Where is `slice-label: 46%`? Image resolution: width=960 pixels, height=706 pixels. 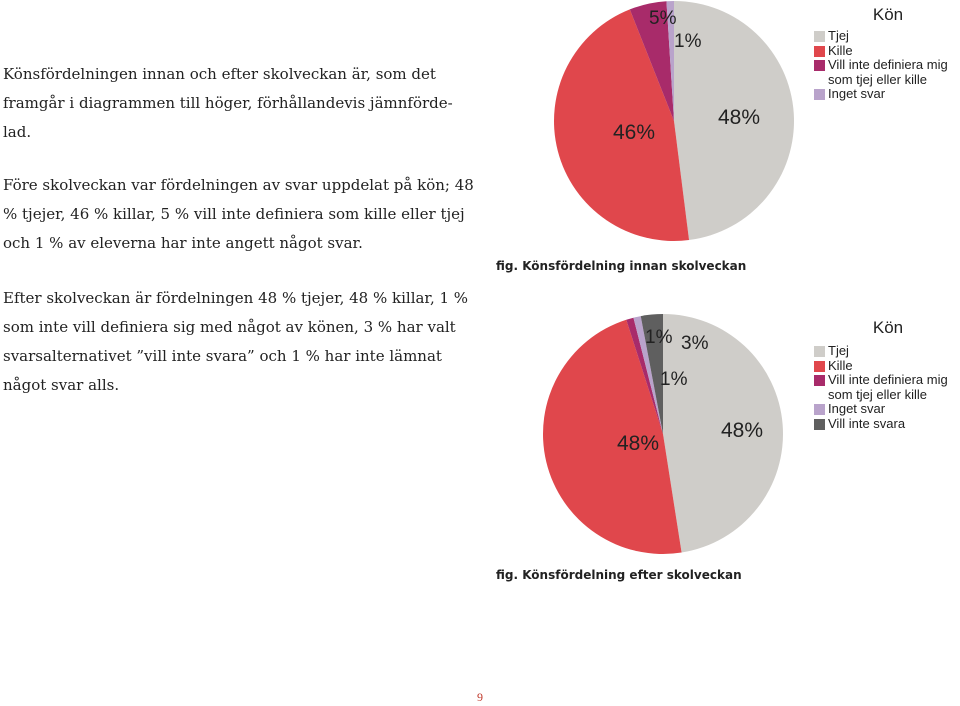 slice-label: 46% is located at coordinates (634, 132).